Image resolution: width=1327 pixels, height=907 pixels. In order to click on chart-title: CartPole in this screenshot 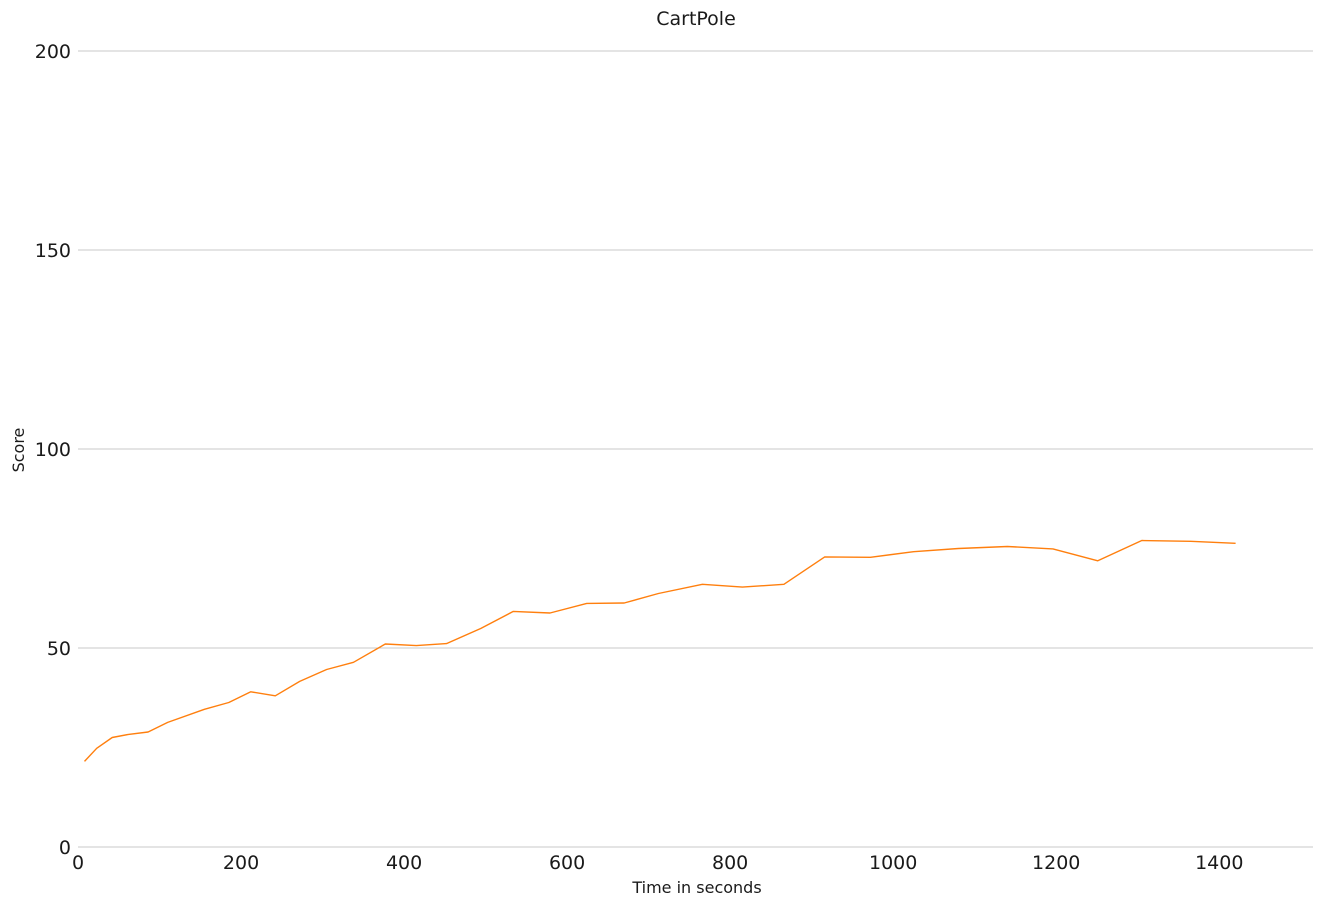, I will do `click(696, 19)`.